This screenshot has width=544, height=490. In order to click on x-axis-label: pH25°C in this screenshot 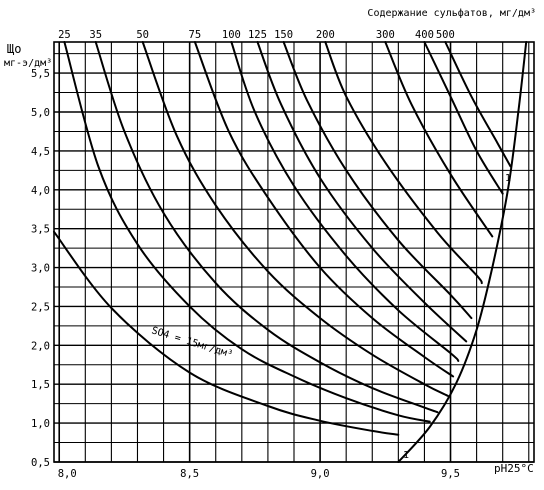, I will do `click(514, 468)`.